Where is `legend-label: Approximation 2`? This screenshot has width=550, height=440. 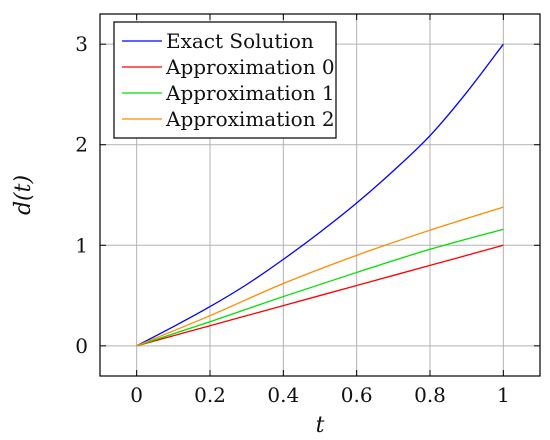 legend-label: Approximation 2 is located at coordinates (250, 119).